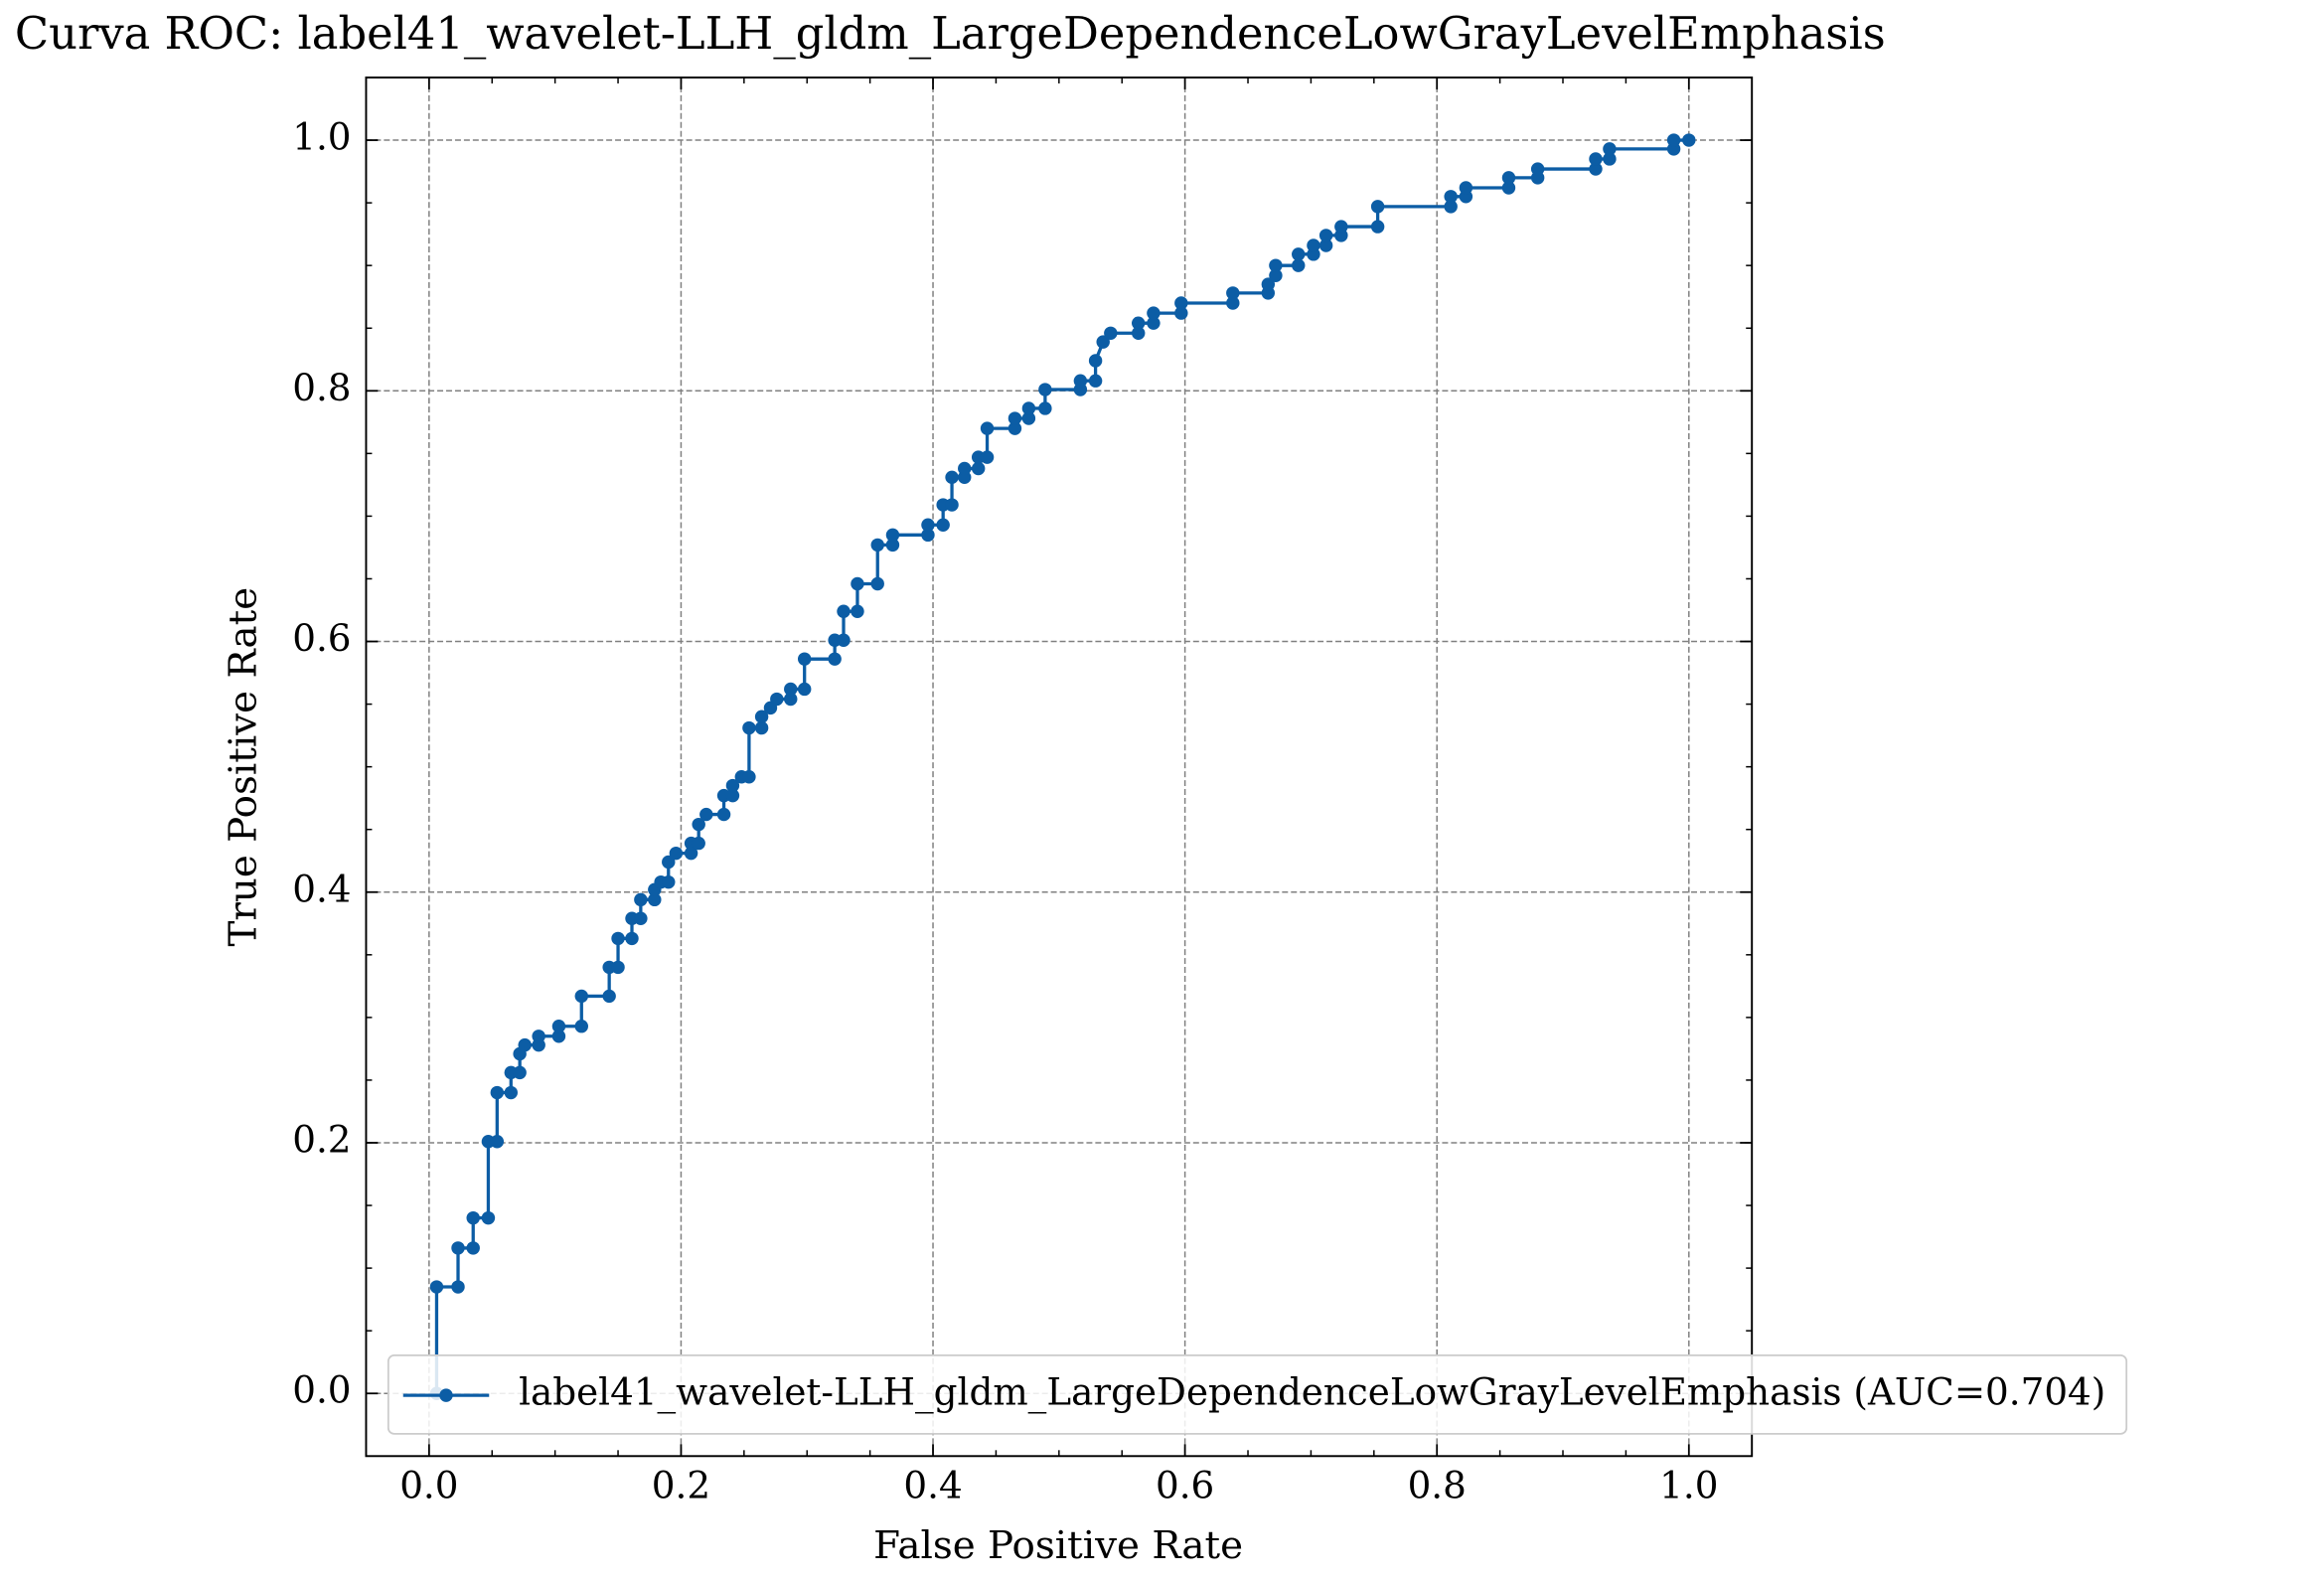 Image resolution: width=2324 pixels, height=1584 pixels. I want to click on y-tick-label: 0.0, so click(321, 1390).